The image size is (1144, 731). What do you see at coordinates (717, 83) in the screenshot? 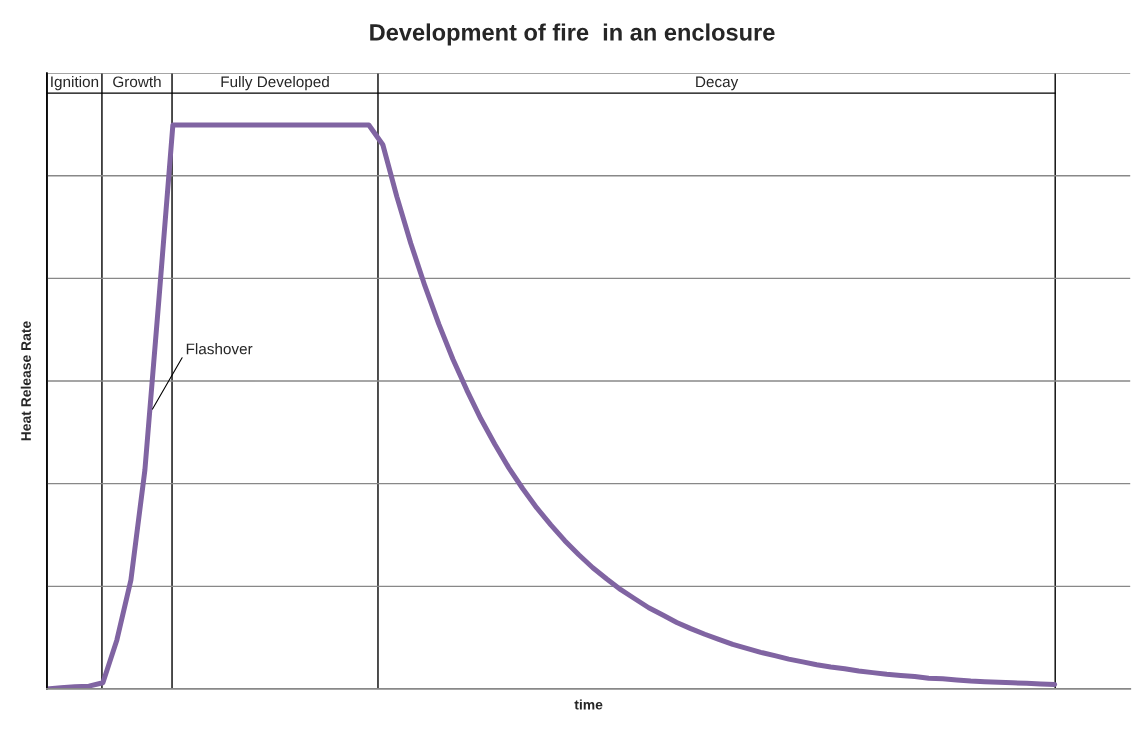
I see `text: Decay` at bounding box center [717, 83].